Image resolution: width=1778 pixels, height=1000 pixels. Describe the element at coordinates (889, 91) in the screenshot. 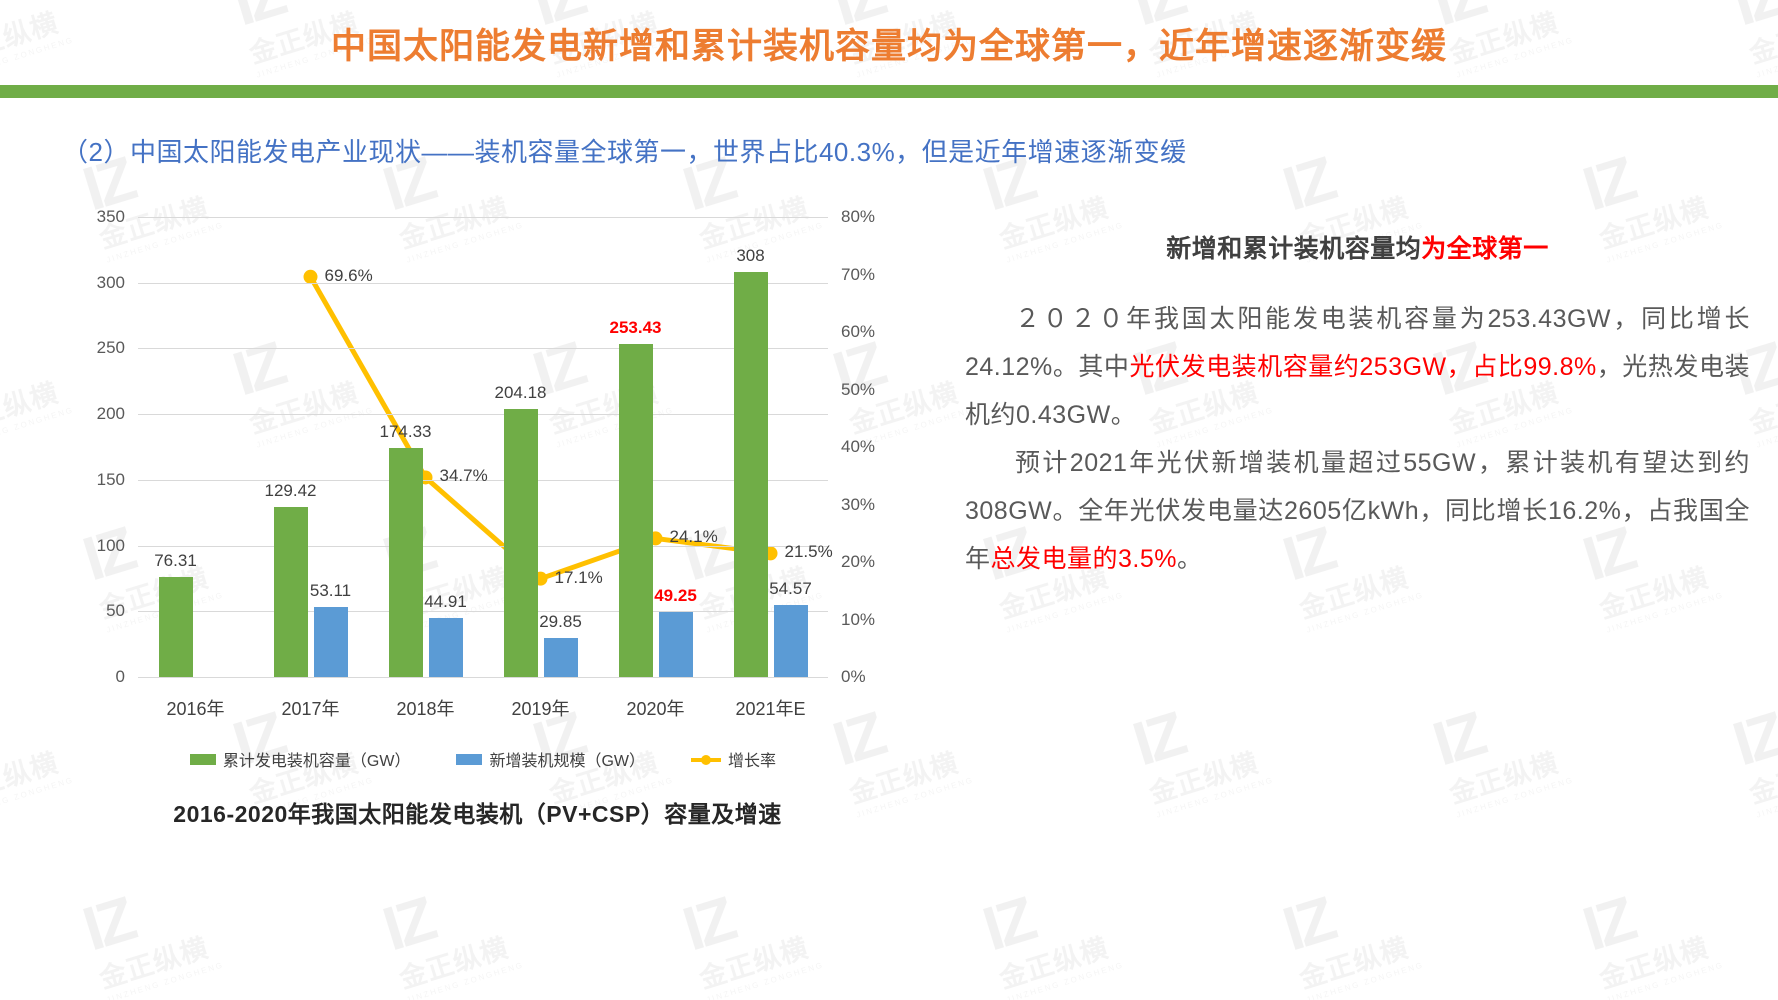

I see `title-divider-rule` at that location.